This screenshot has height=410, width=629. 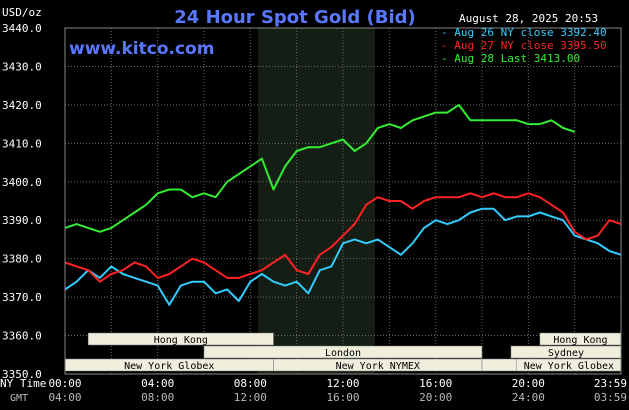 I want to click on gmt-tick-label: 08:00, so click(x=157, y=397).